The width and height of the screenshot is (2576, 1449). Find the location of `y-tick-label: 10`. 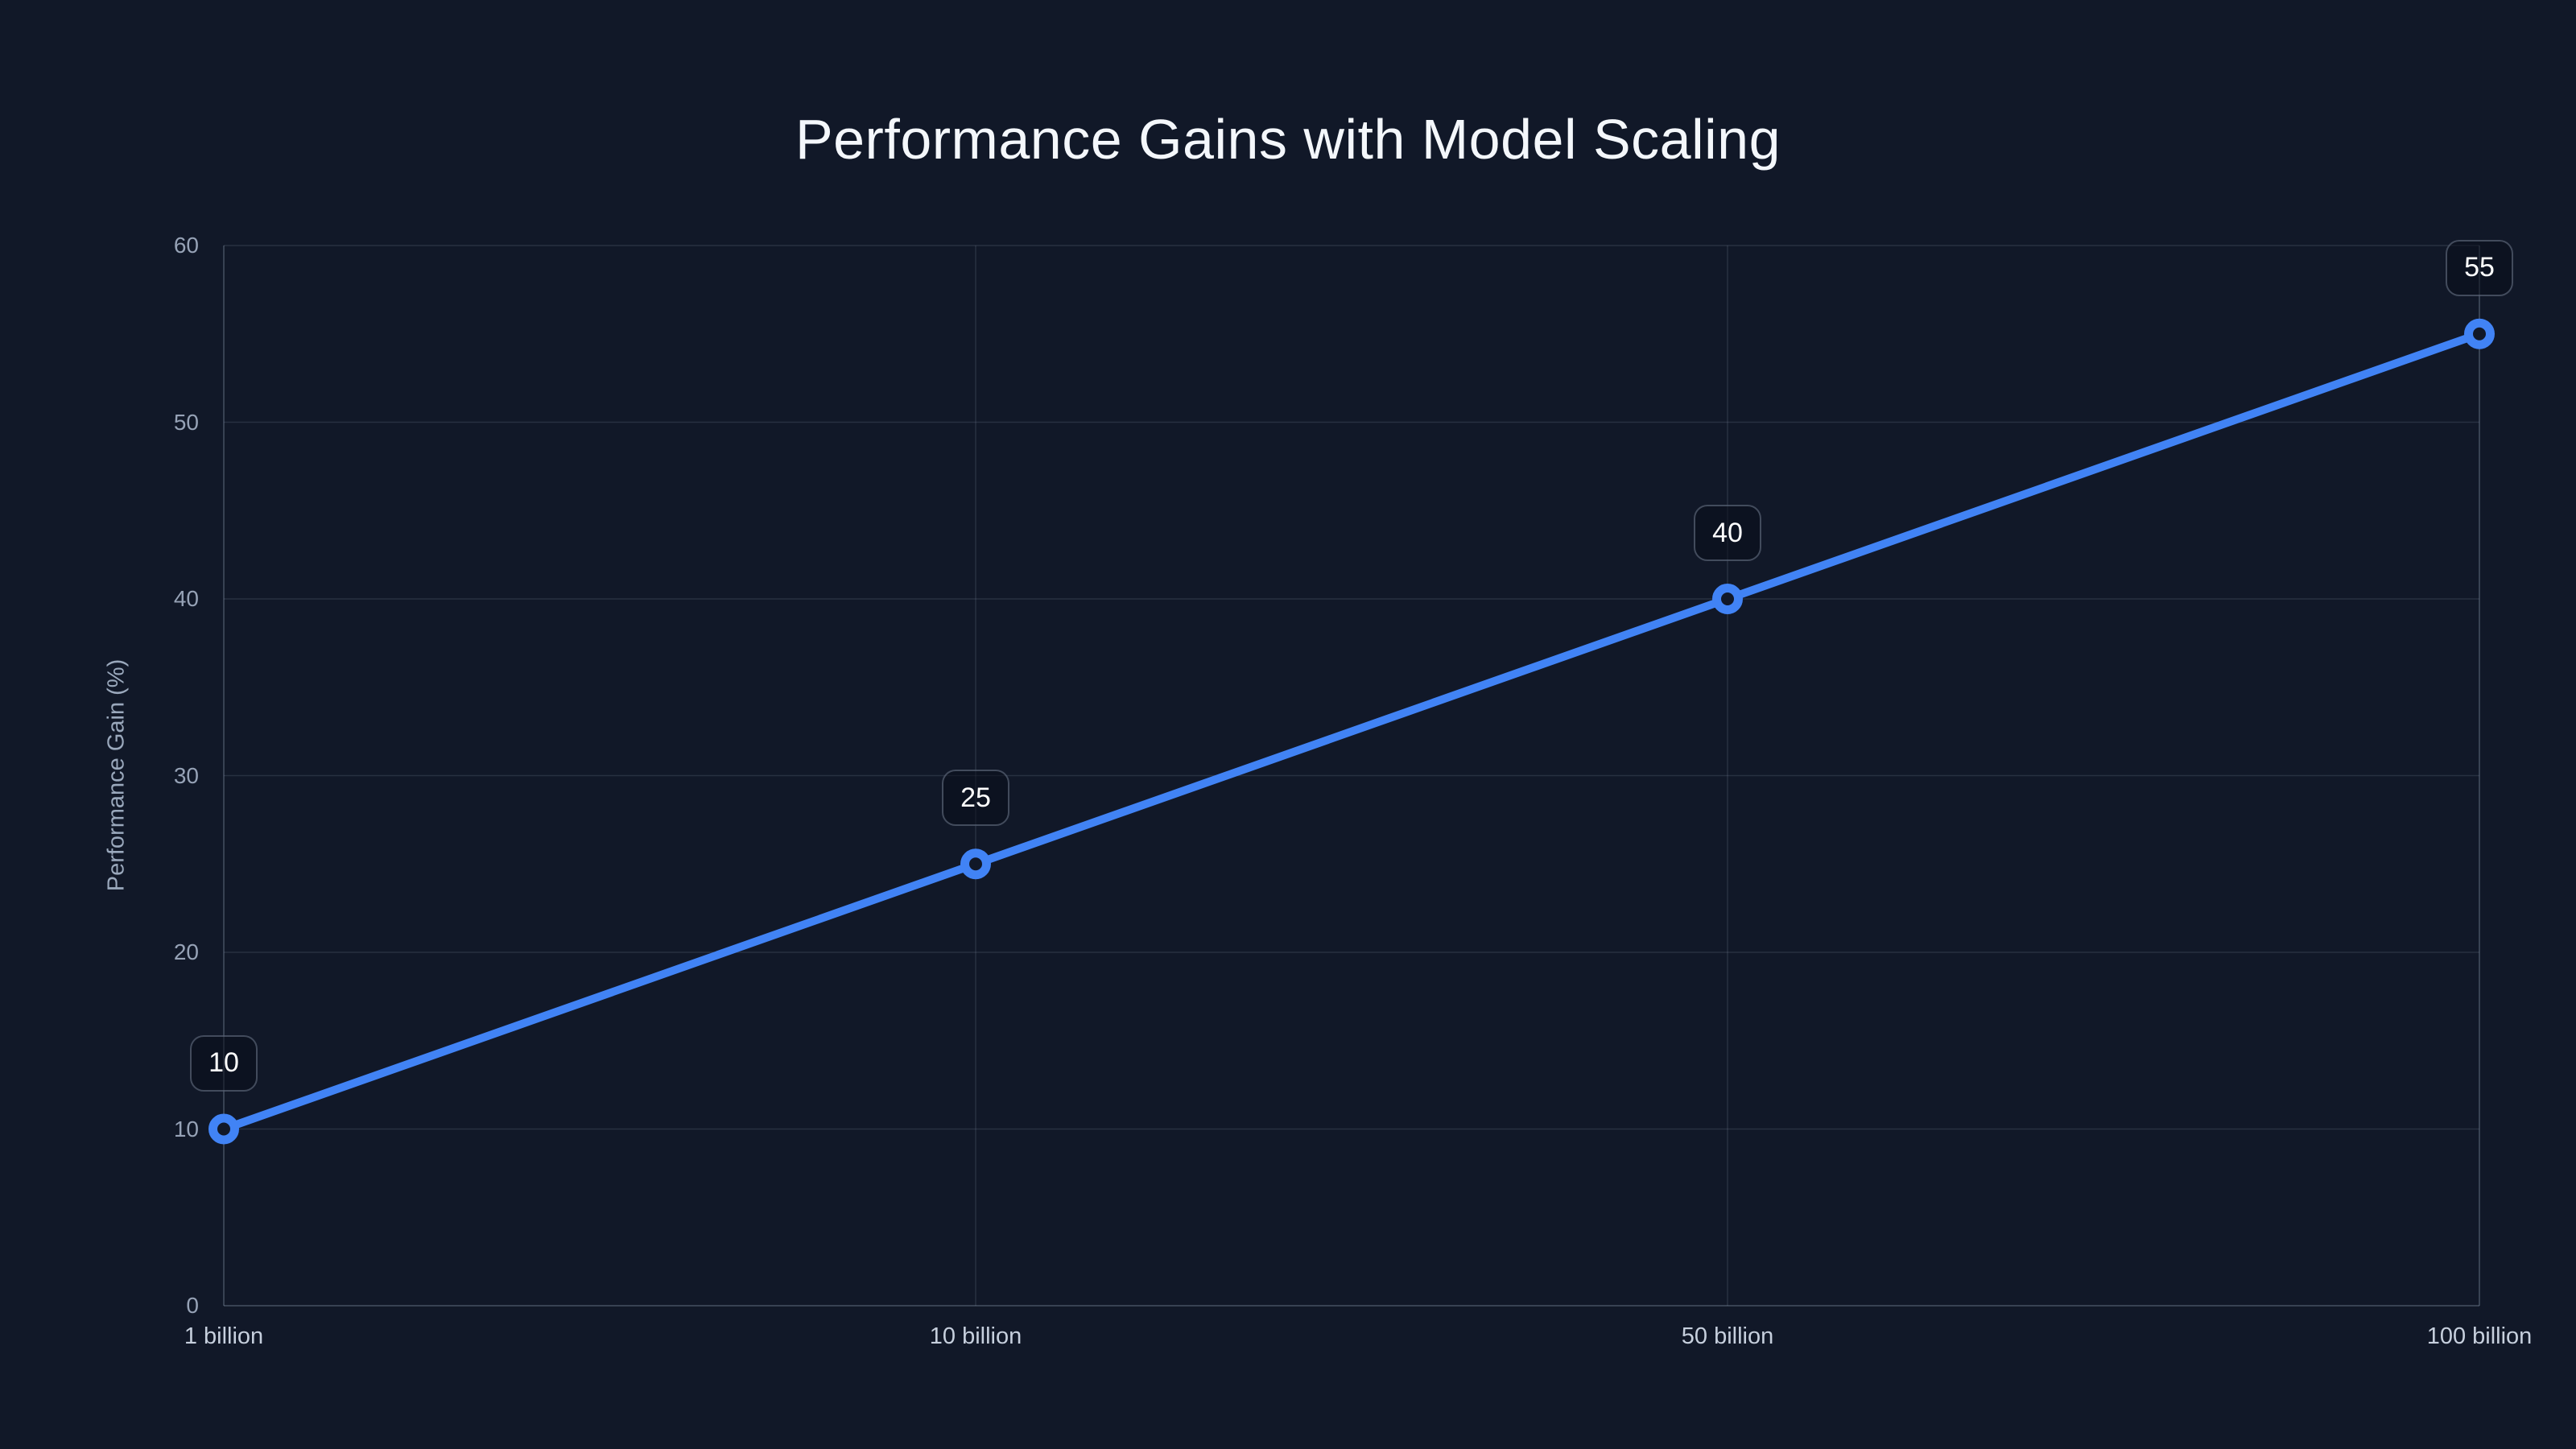

y-tick-label: 10 is located at coordinates (186, 1128).